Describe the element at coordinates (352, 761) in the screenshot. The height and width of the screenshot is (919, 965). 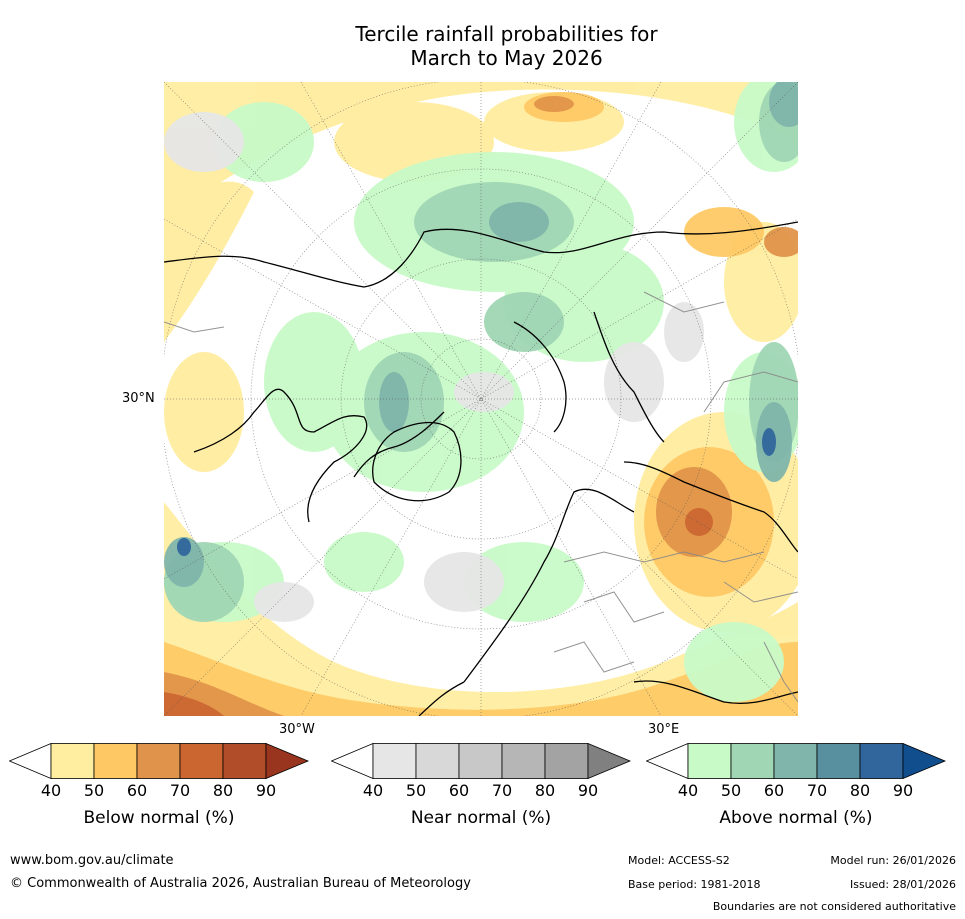
I see `near-extend-low` at that location.